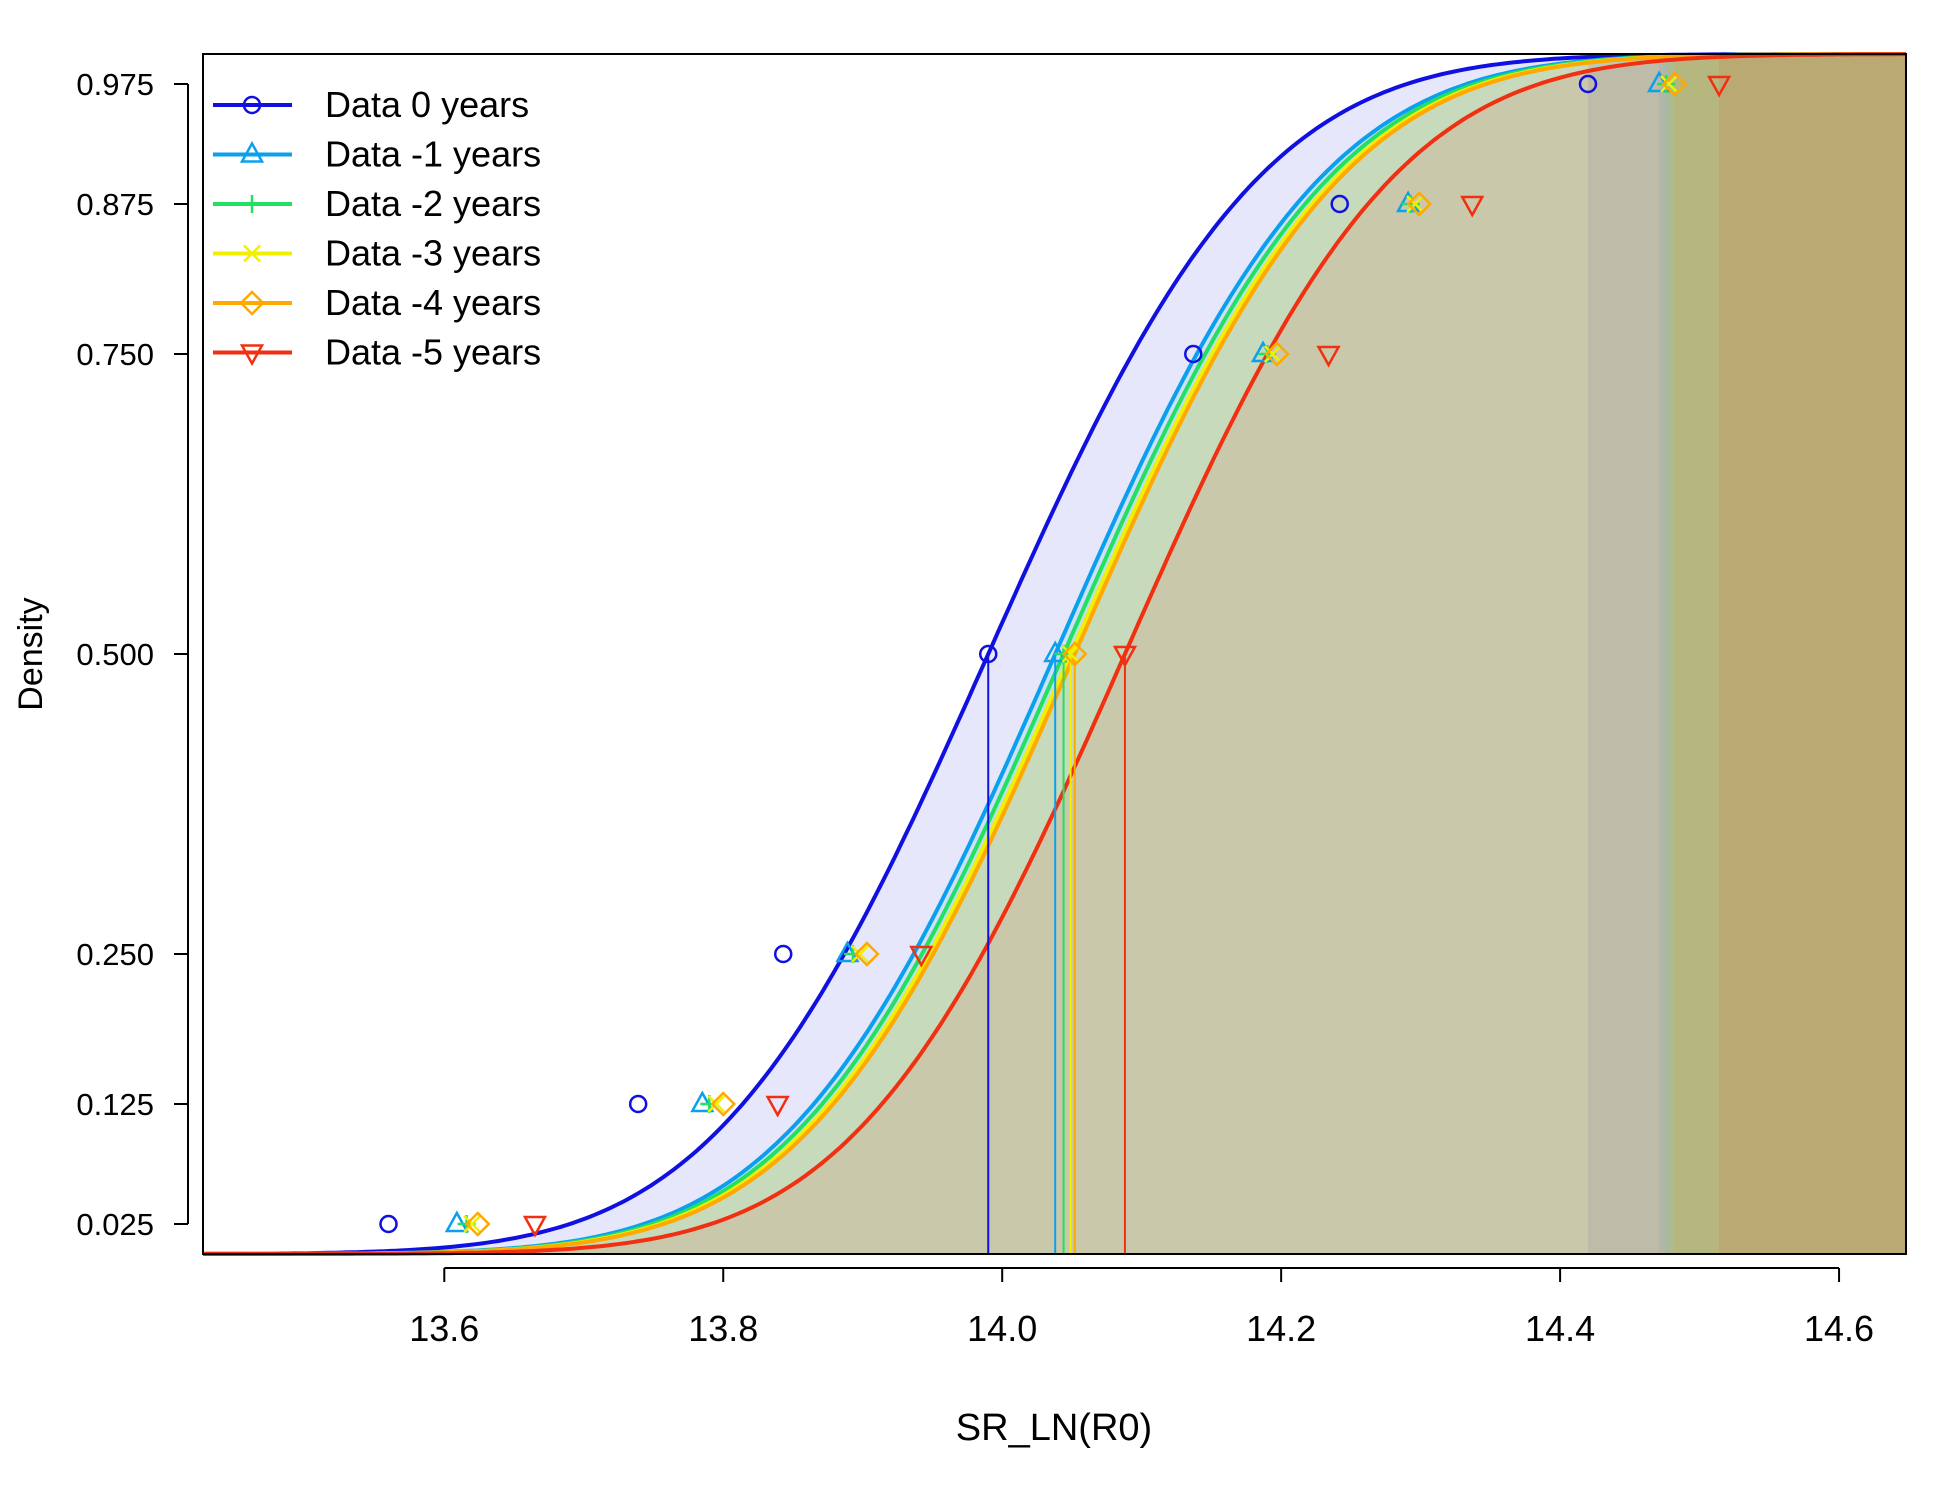 This screenshot has height=1500, width=1950. I want to click on x-tick-label-2: 14.0, so click(1002, 1328).